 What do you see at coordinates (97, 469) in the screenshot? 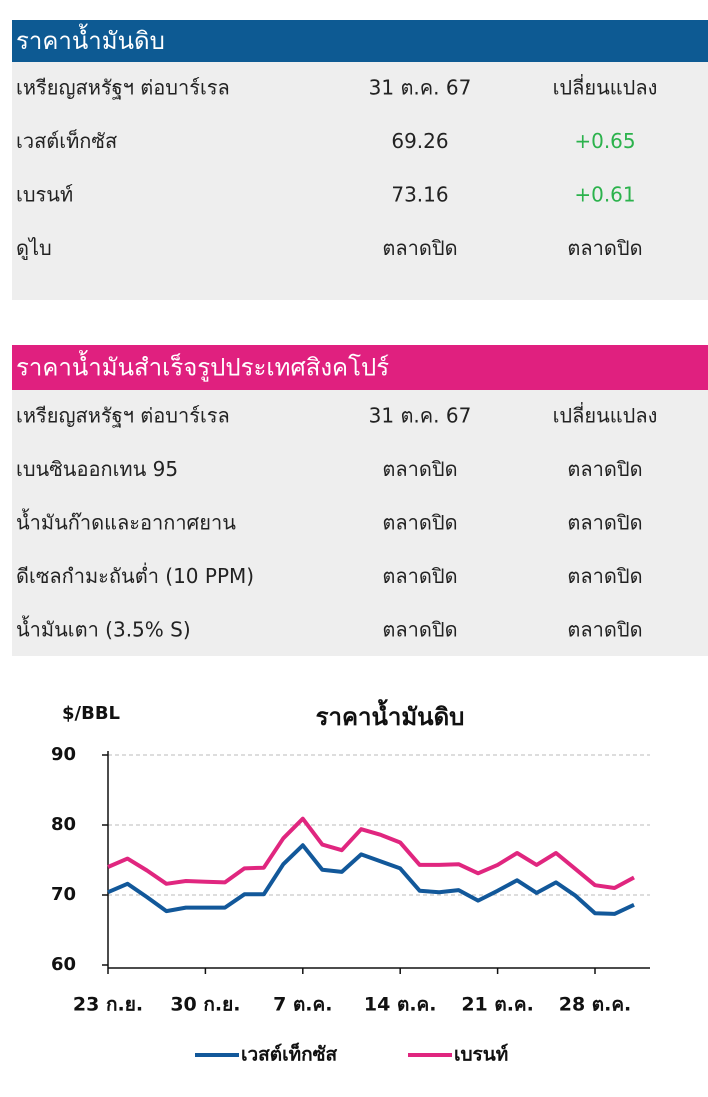
I see `table-cell: เบนซินออกเทน 95` at bounding box center [97, 469].